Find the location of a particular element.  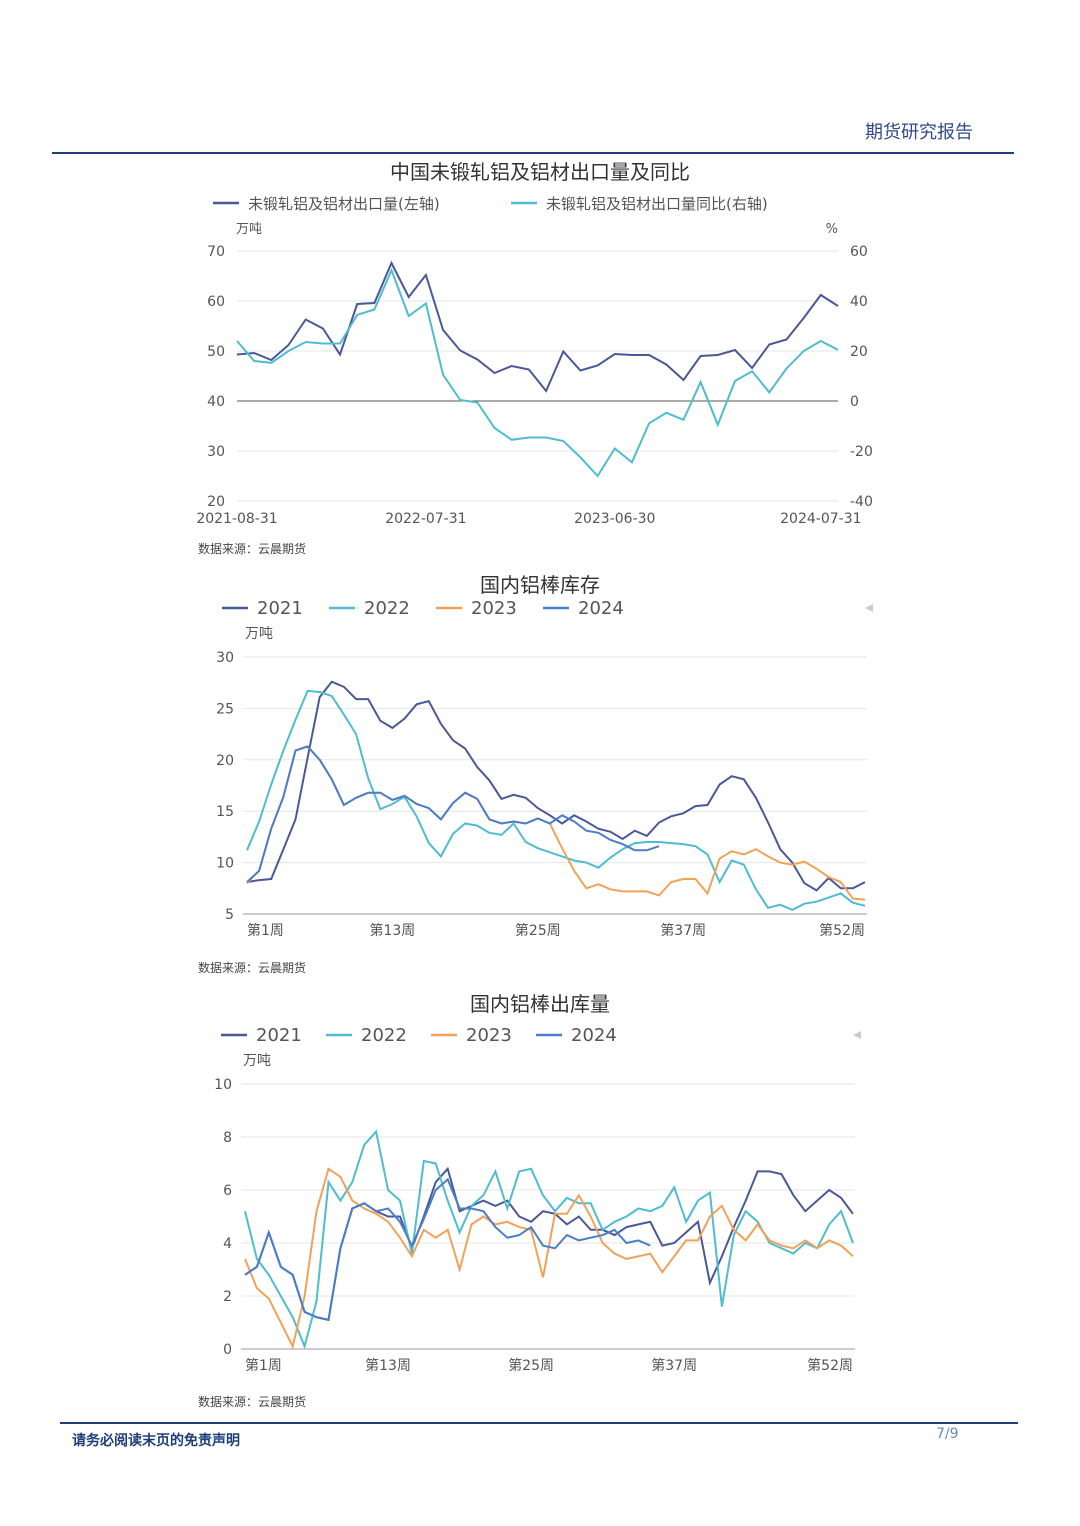

report-header-title: 期货研究报告 is located at coordinates (919, 132).